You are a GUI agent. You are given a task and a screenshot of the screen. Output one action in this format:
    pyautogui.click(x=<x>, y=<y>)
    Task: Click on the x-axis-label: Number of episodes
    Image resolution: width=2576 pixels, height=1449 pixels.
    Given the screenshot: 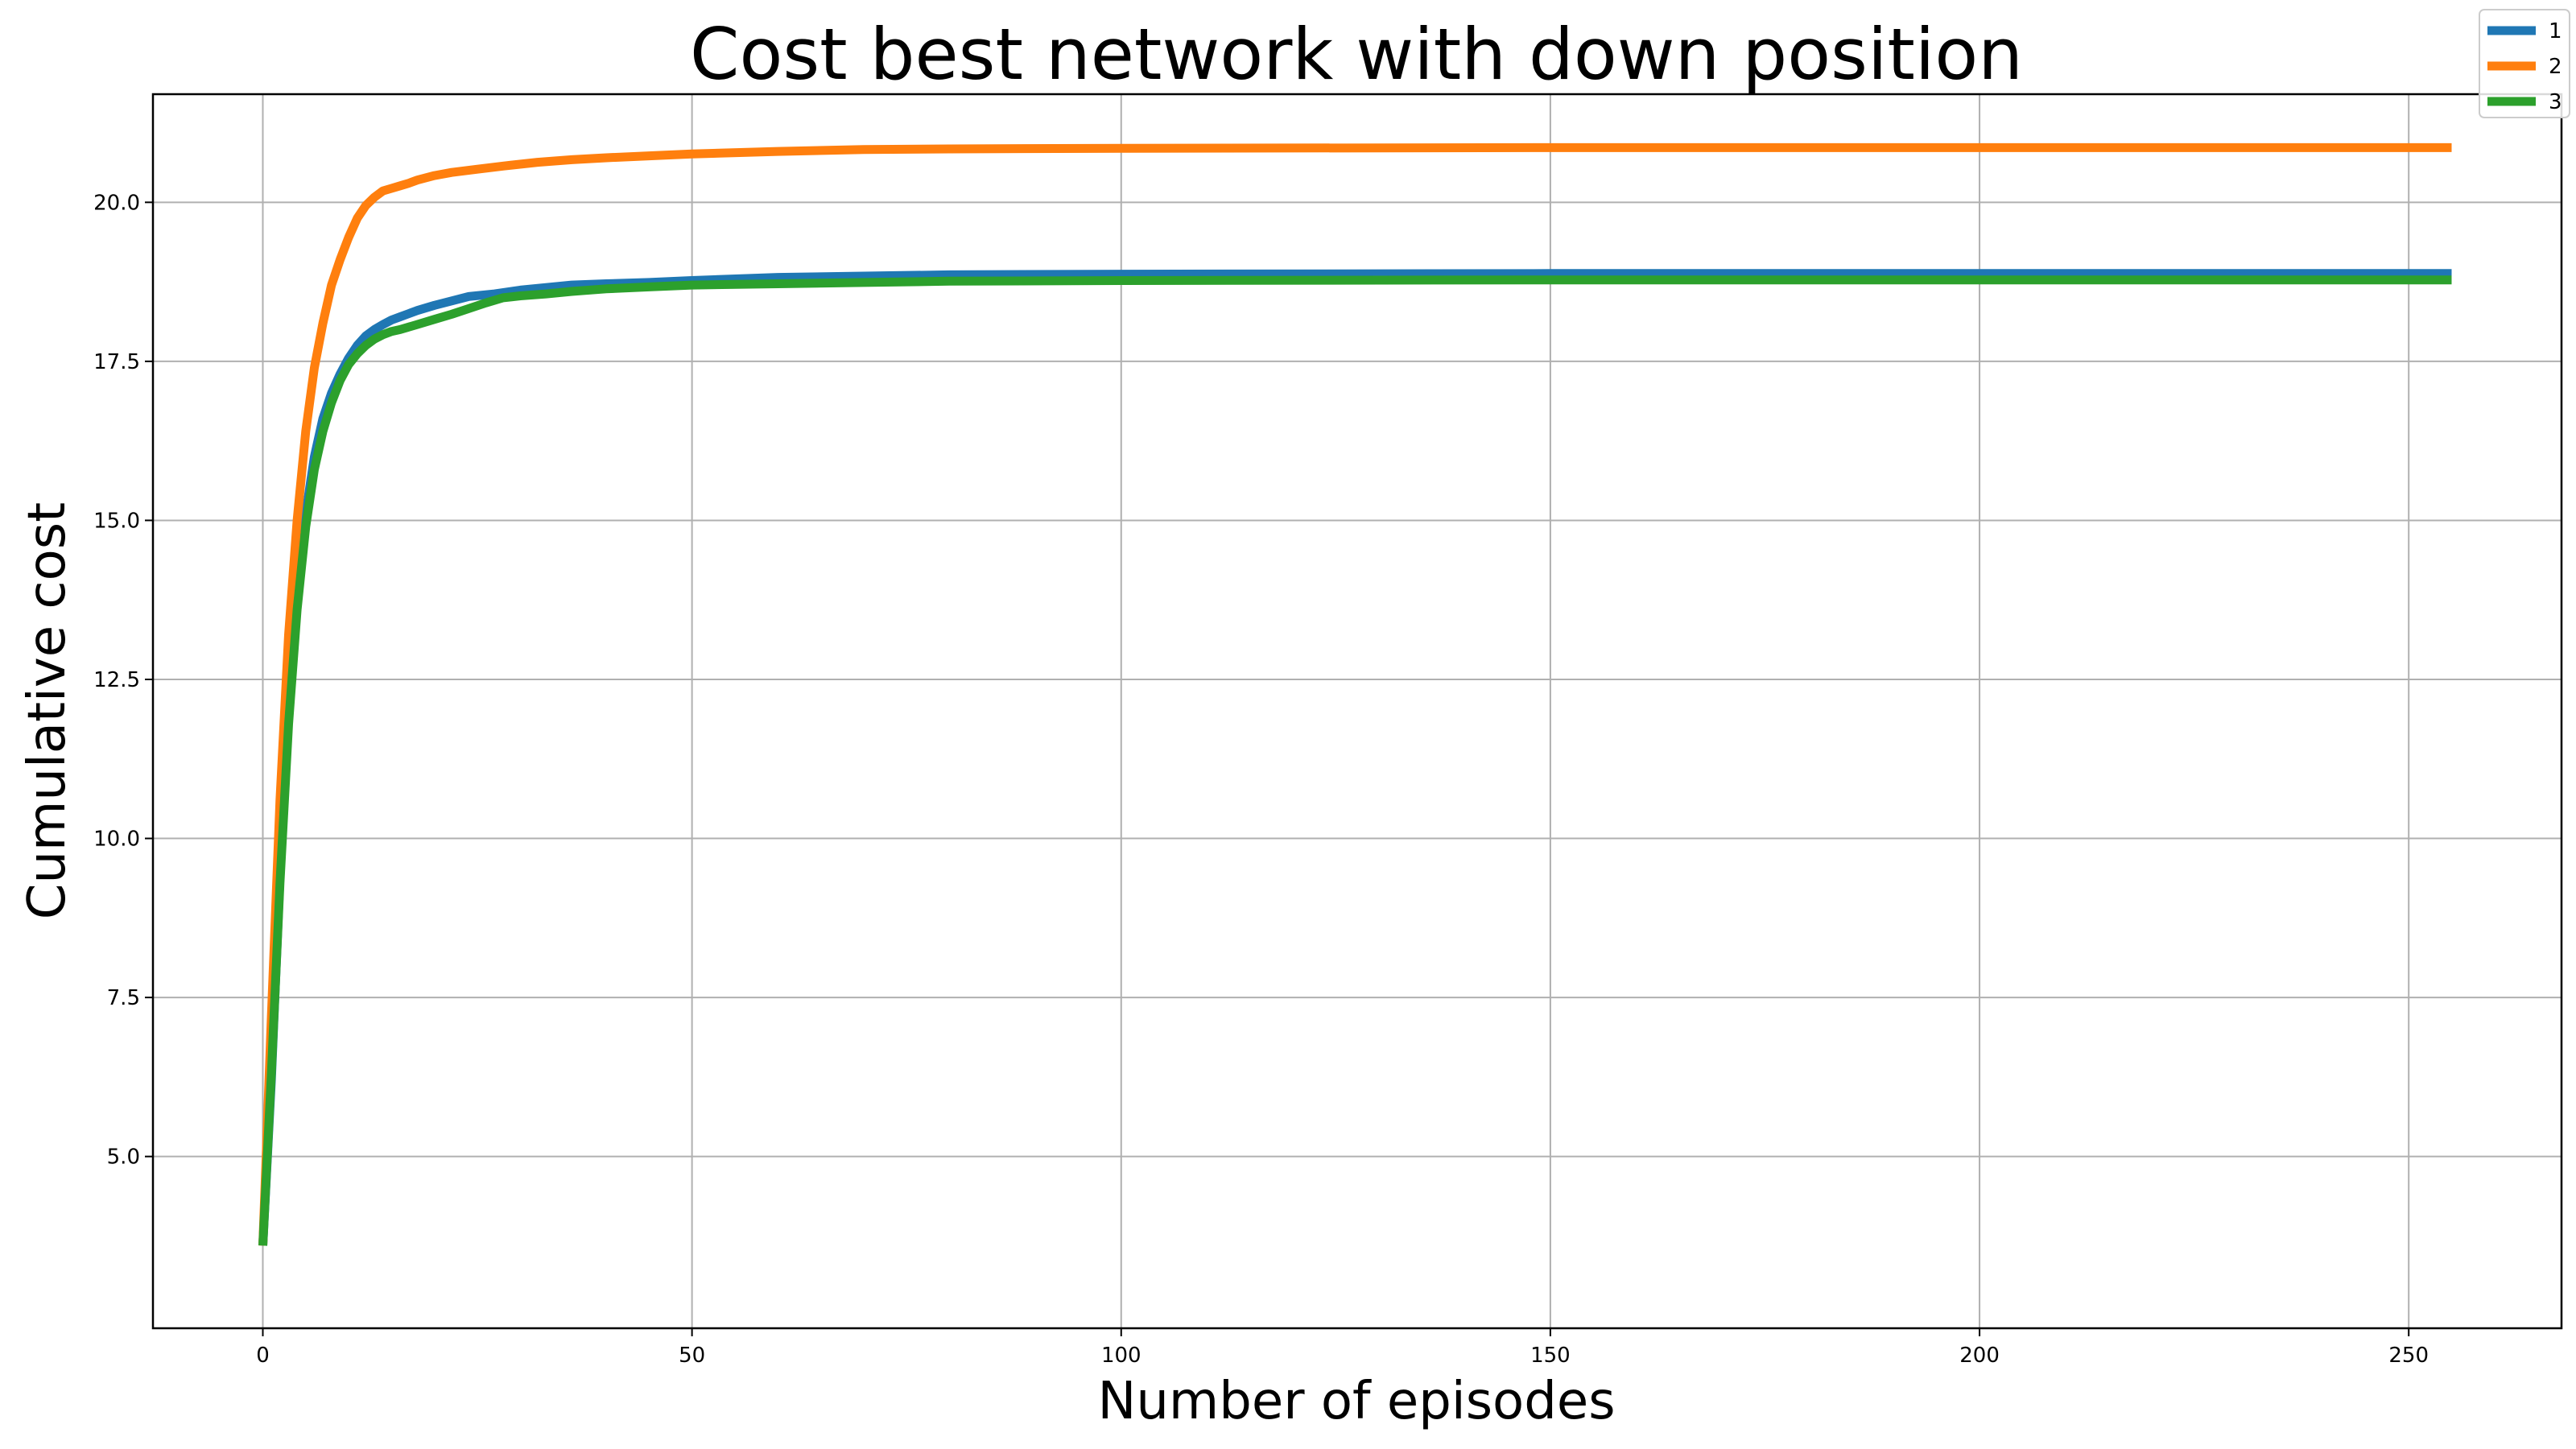 What is the action you would take?
    pyautogui.click(x=1356, y=1401)
    